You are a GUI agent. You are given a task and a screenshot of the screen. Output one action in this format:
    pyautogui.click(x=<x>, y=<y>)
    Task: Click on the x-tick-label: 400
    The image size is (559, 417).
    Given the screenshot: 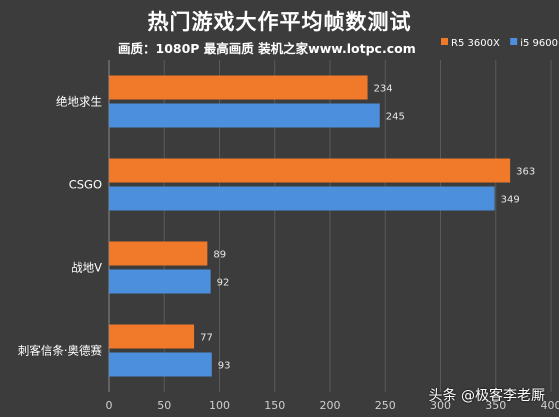 What is the action you would take?
    pyautogui.click(x=550, y=405)
    